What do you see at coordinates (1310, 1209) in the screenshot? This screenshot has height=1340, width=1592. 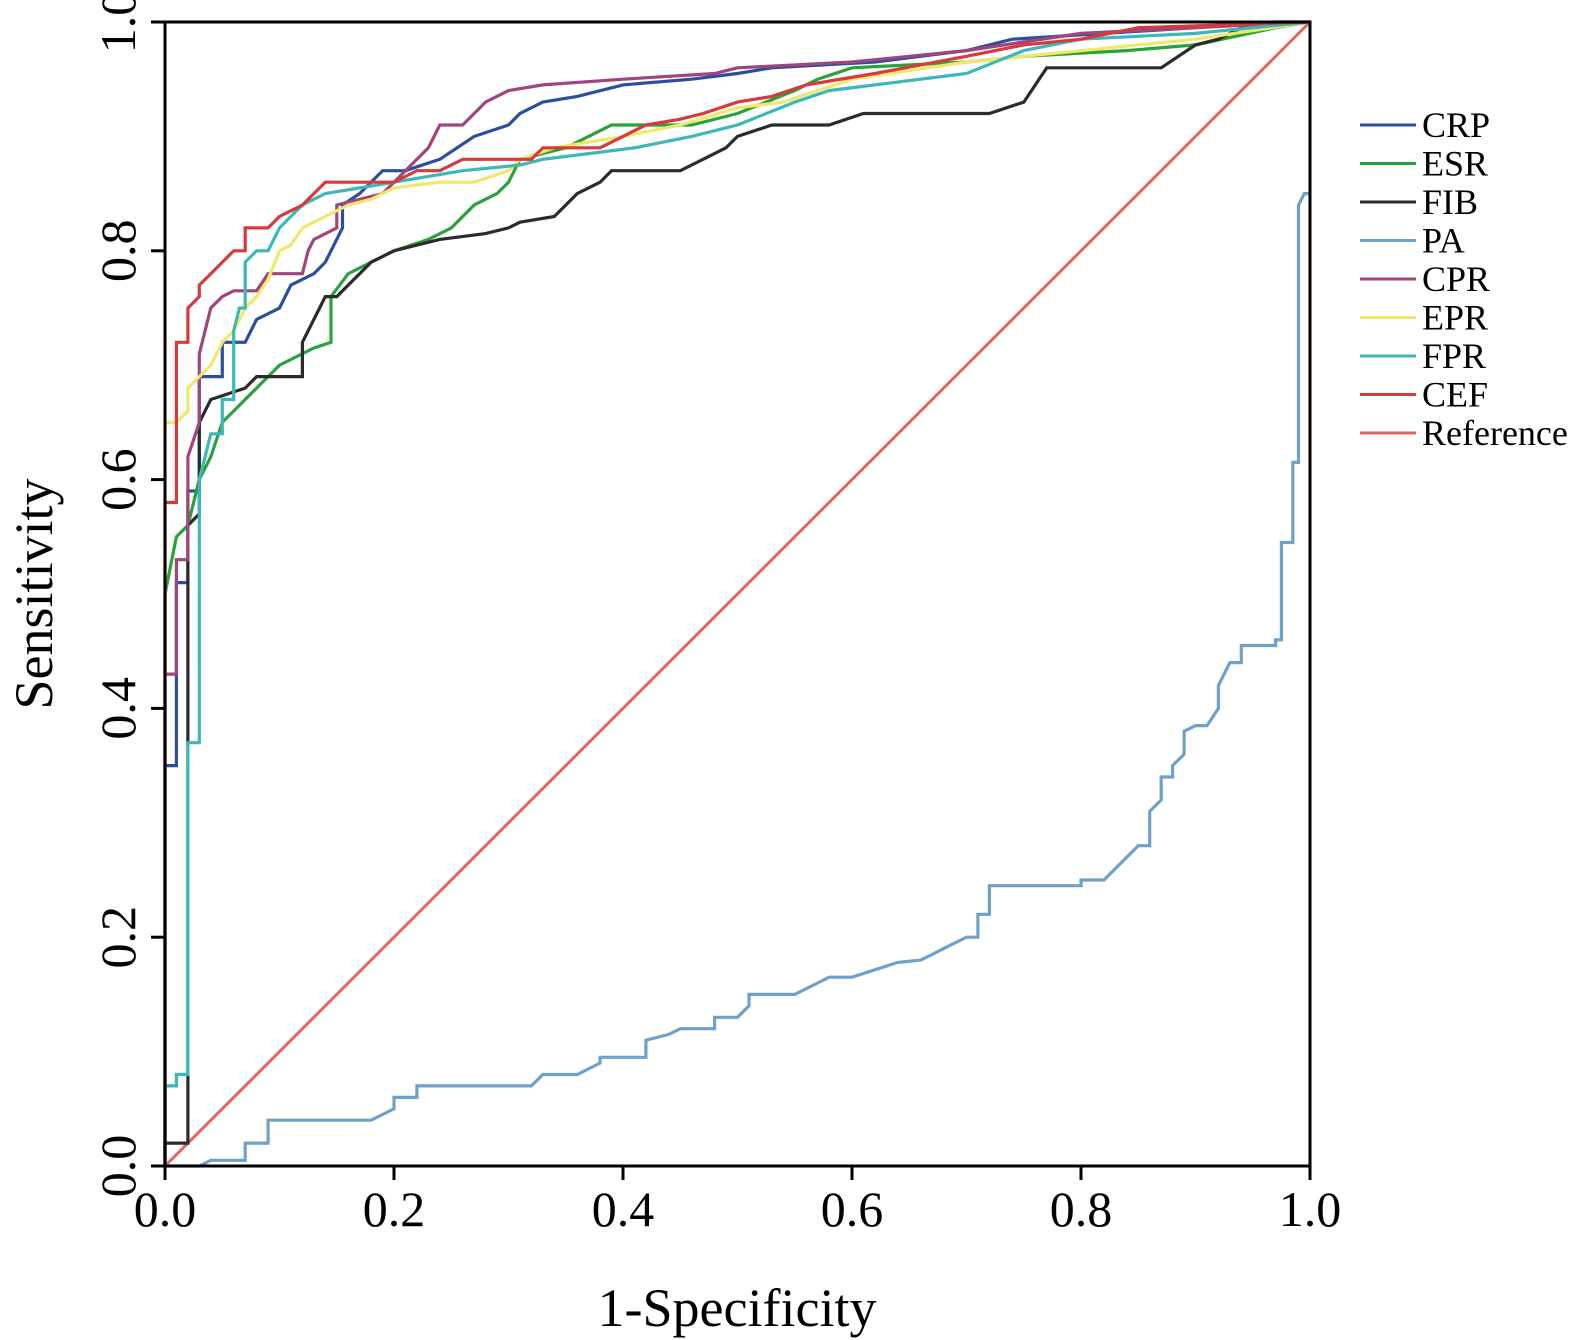 I see `x-tick-label: 1.0` at bounding box center [1310, 1209].